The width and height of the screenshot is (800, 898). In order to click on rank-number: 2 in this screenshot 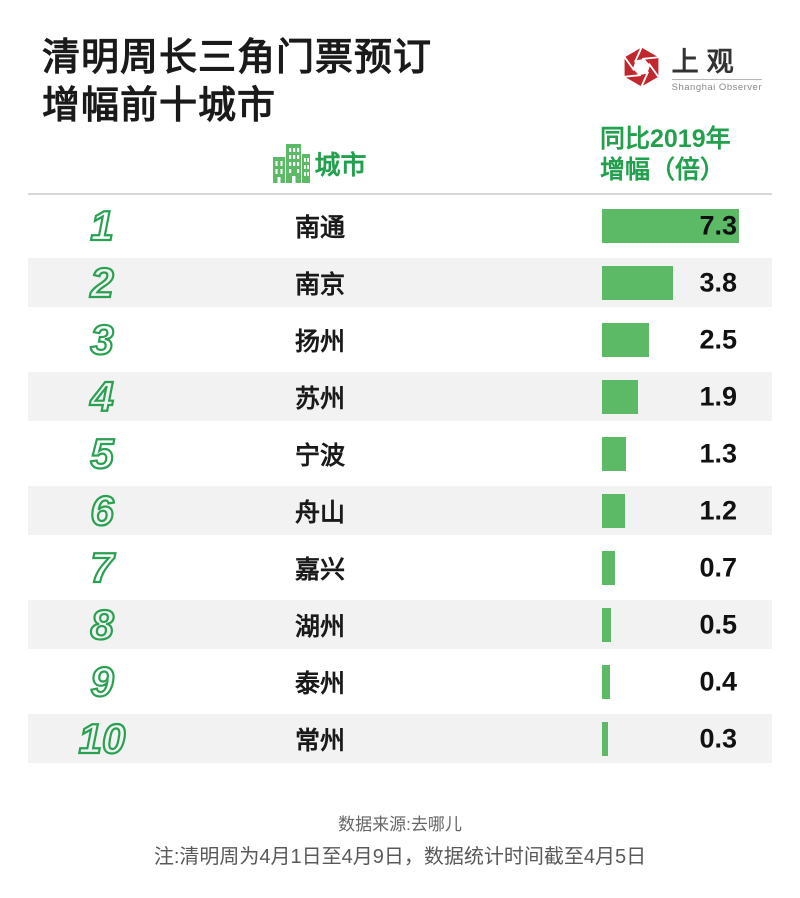, I will do `click(102, 282)`.